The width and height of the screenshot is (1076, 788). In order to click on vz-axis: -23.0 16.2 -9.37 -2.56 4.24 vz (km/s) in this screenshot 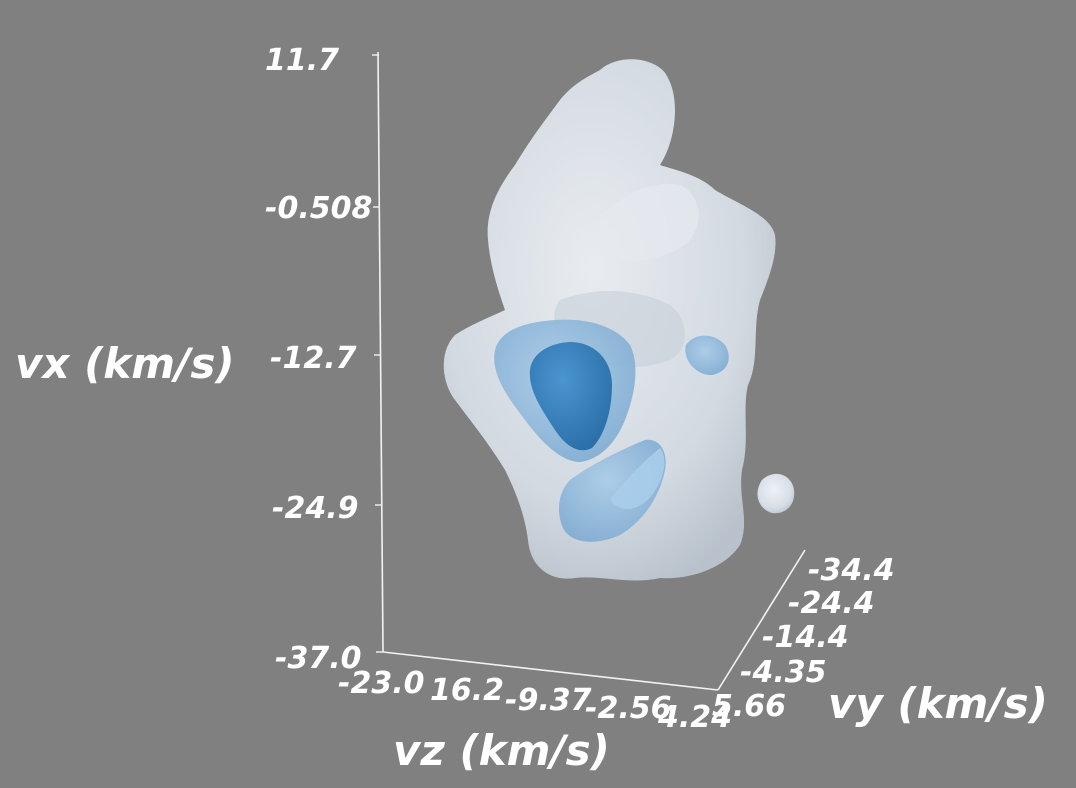, I will do `click(535, 720)`.